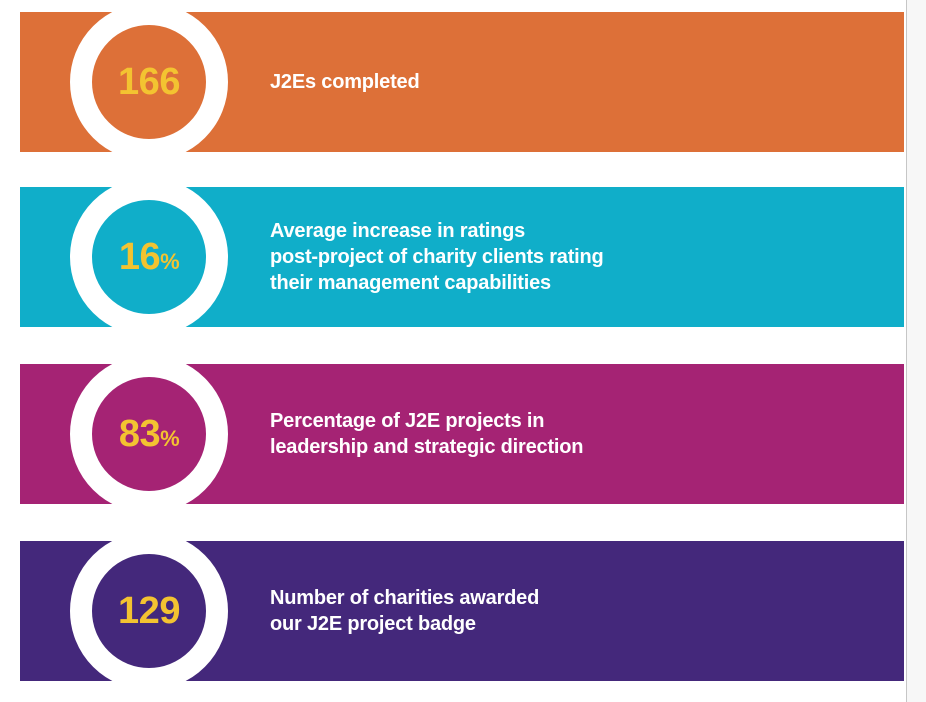 The width and height of the screenshot is (926, 702). I want to click on stat-value-number: 16, so click(139, 257).